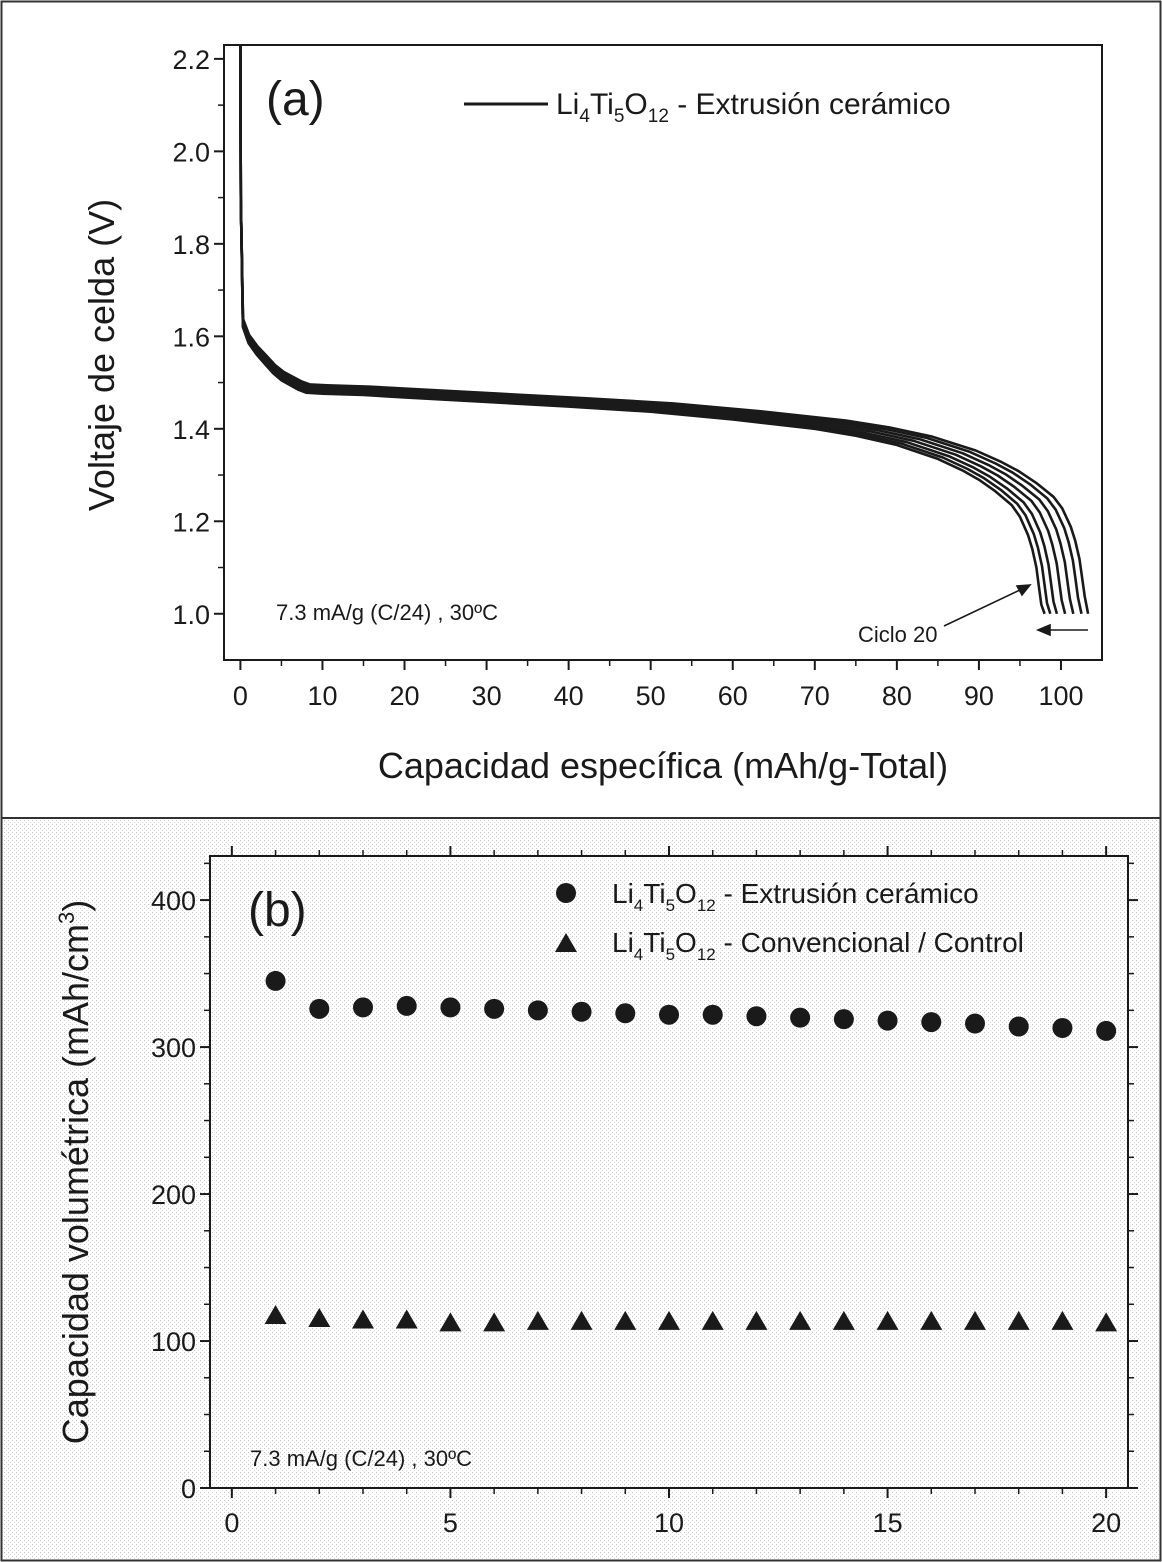 The width and height of the screenshot is (1162, 1562). Describe the element at coordinates (1023, 590) in the screenshot. I see `panel-a-arrow-diagonal-head` at that location.